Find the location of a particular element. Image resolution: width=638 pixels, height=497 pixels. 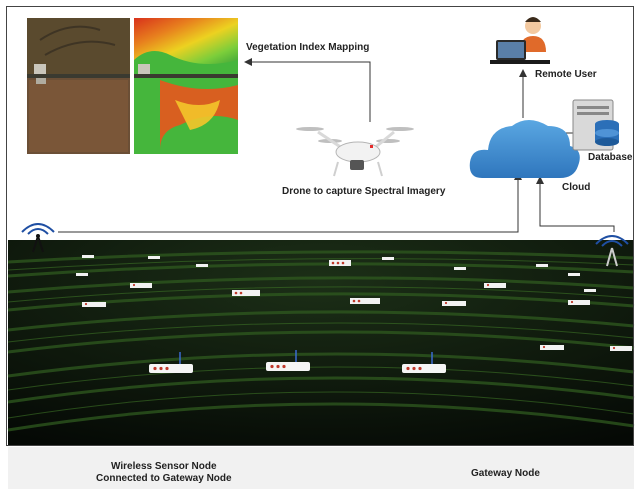

database-icon is located at coordinates (595, 125).